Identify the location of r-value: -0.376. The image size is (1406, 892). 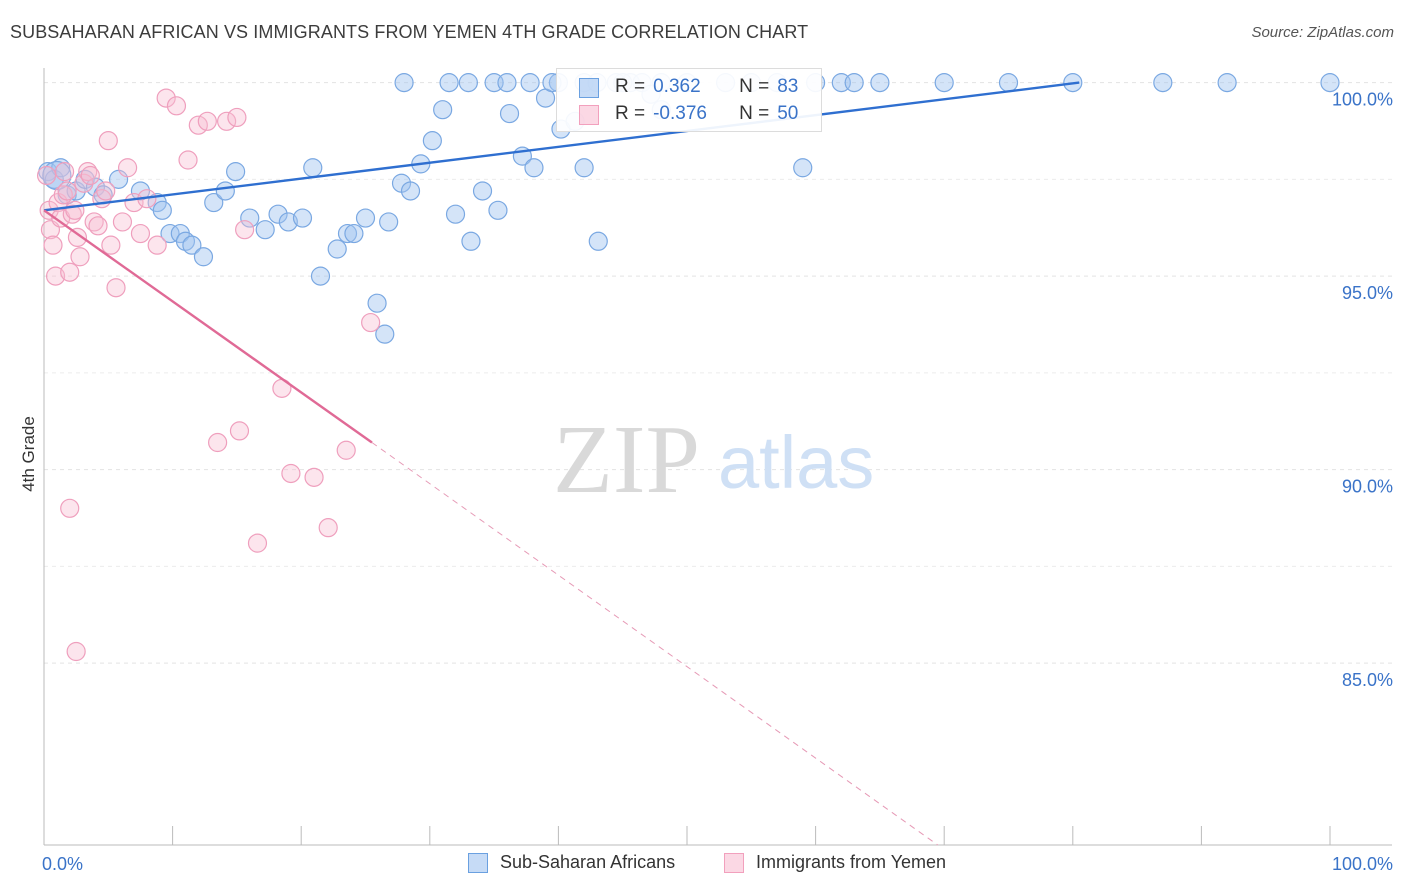
(680, 113).